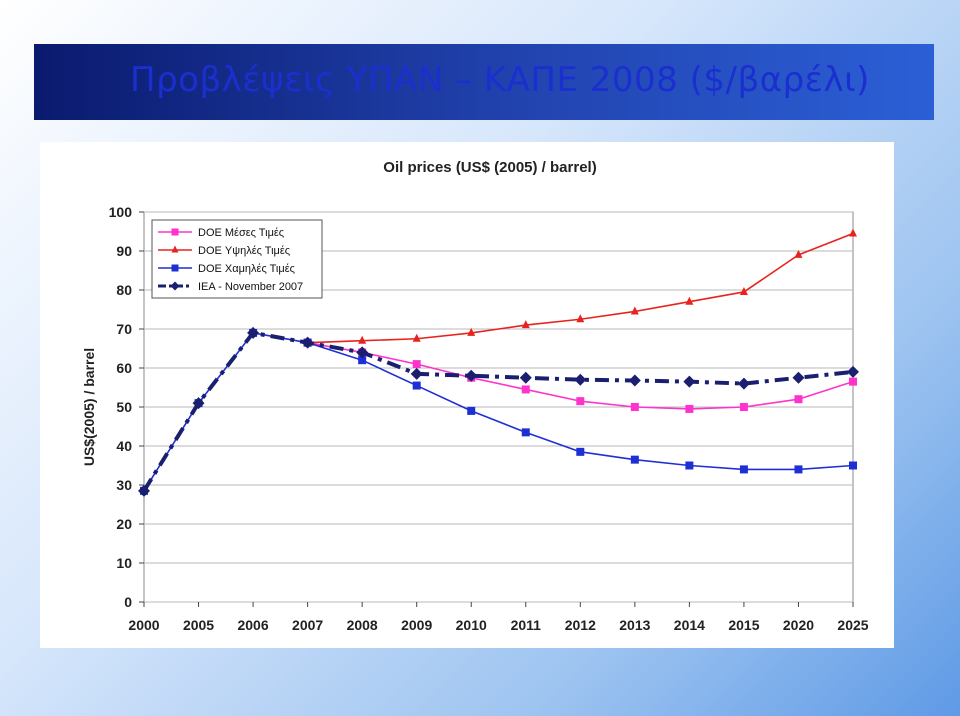  I want to click on legend-label: DOE Χαμηλές Τιμές, so click(246, 269).